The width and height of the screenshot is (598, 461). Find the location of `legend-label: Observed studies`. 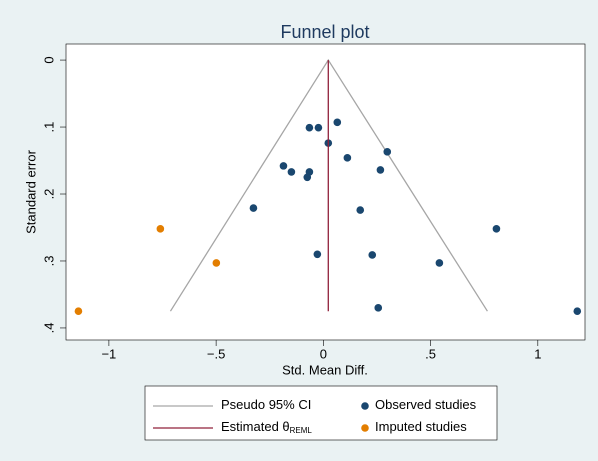

legend-label: Observed studies is located at coordinates (426, 404).